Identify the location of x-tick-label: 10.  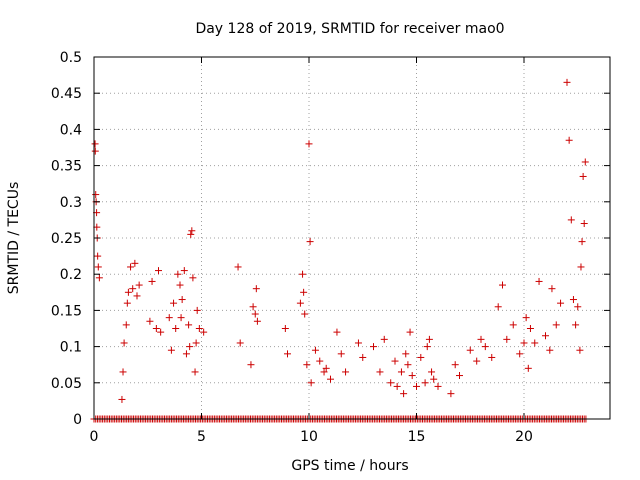
(309, 437).